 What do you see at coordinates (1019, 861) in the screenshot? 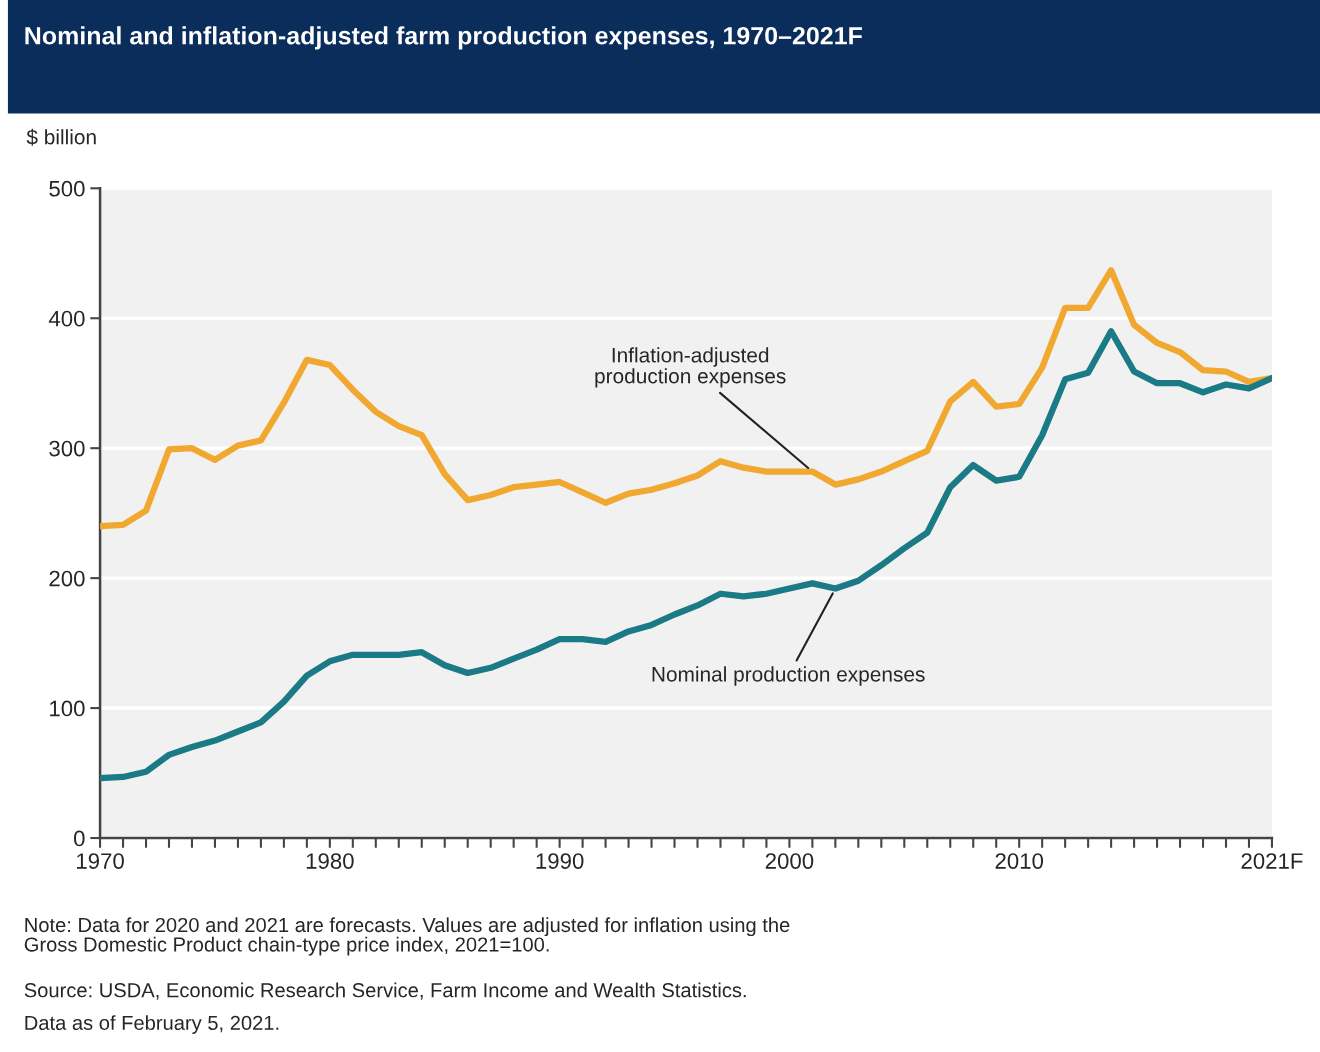
I see `x-tick-label: 2010` at bounding box center [1019, 861].